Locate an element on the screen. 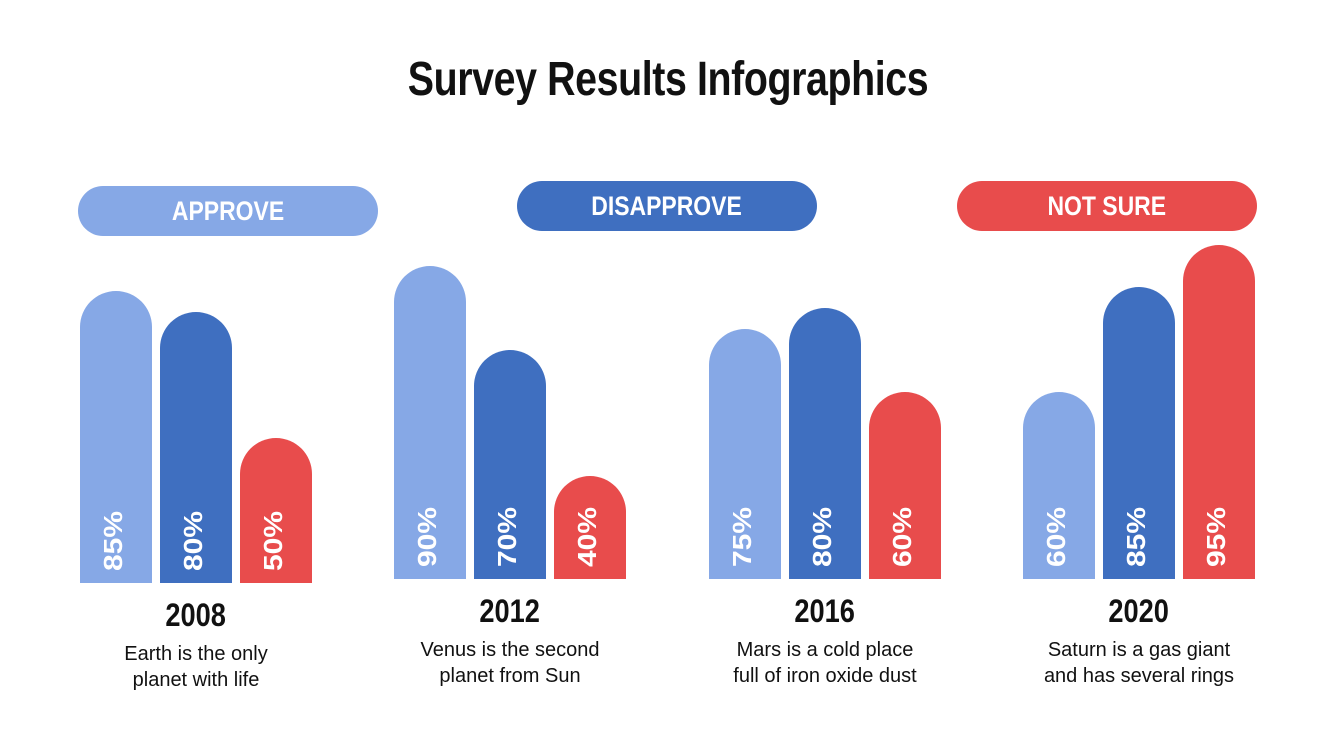  legend-approve: APPROVE is located at coordinates (228, 211).